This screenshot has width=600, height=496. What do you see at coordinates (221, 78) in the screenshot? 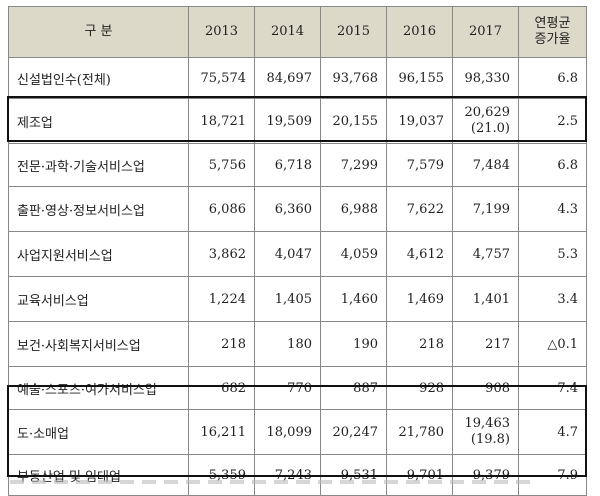
I see `cell-value: 75,574` at bounding box center [221, 78].